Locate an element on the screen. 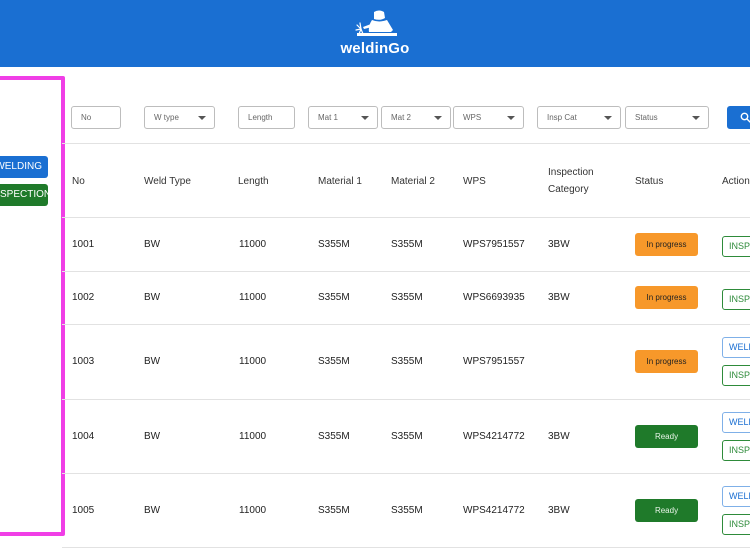 This screenshot has width=750, height=550. cell-no: 1003 is located at coordinates (83, 361).